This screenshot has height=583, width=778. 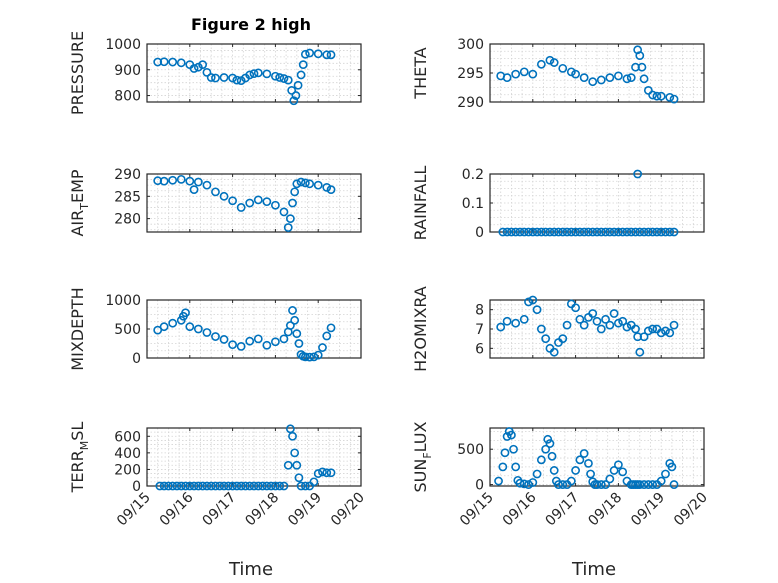 I want to click on y-axis-label: RAINFALL, so click(x=420, y=203).